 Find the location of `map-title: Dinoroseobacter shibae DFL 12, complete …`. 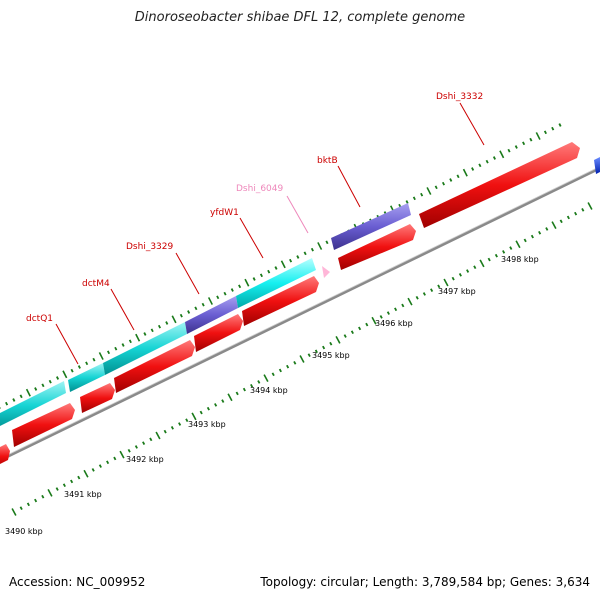

map-title: Dinoroseobacter shibae DFL 12, complete … is located at coordinates (300, 17).